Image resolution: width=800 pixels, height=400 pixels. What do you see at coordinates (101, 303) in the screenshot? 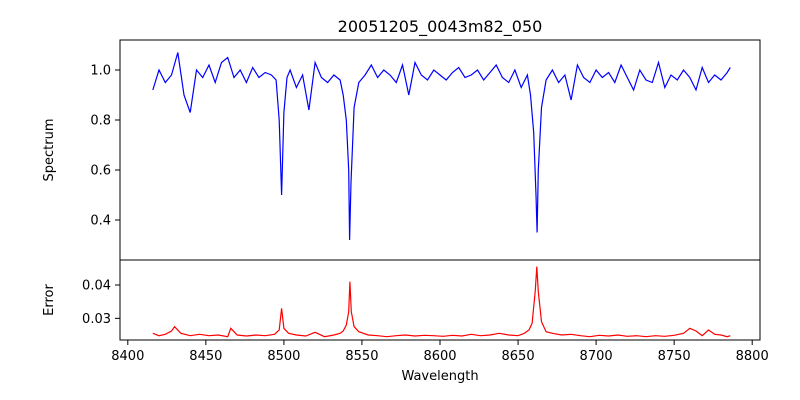
I see `error-y-ticks: 0.03 0.04` at bounding box center [101, 303].